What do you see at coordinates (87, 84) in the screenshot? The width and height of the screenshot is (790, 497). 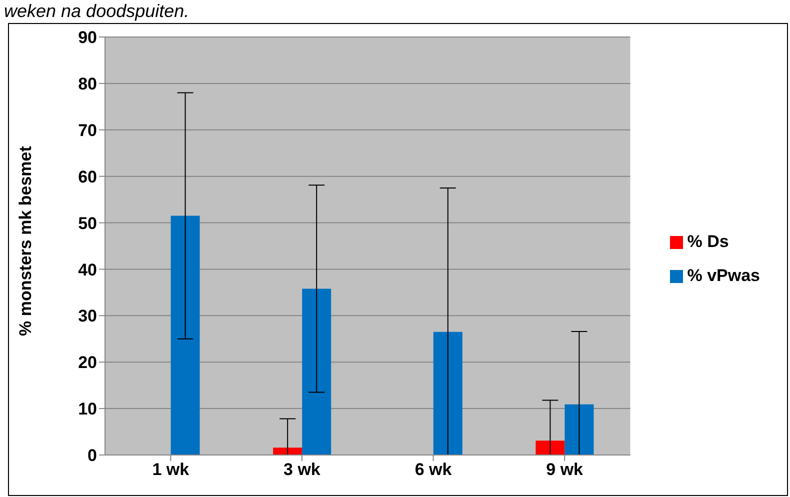 I see `y-tick-label: 80` at bounding box center [87, 84].